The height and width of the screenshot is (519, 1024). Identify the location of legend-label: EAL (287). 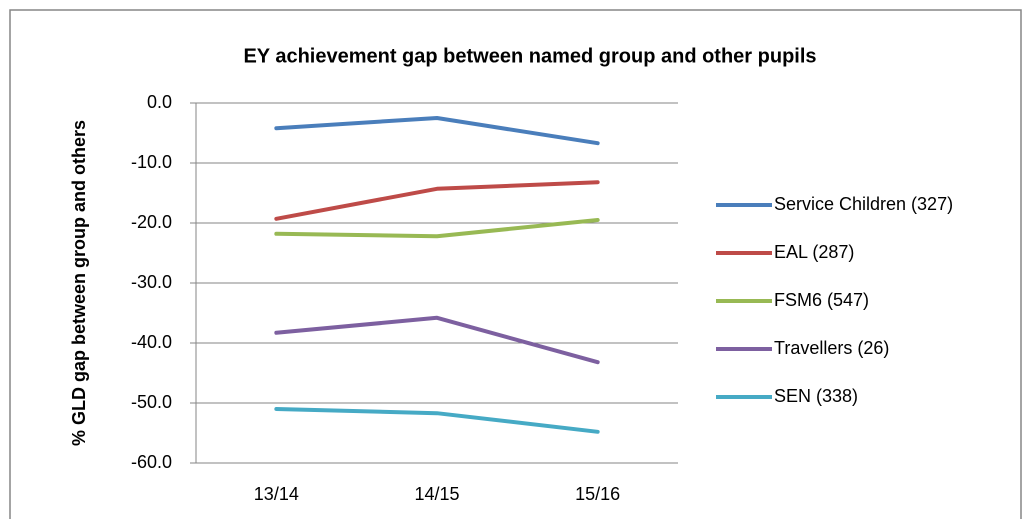
(814, 252).